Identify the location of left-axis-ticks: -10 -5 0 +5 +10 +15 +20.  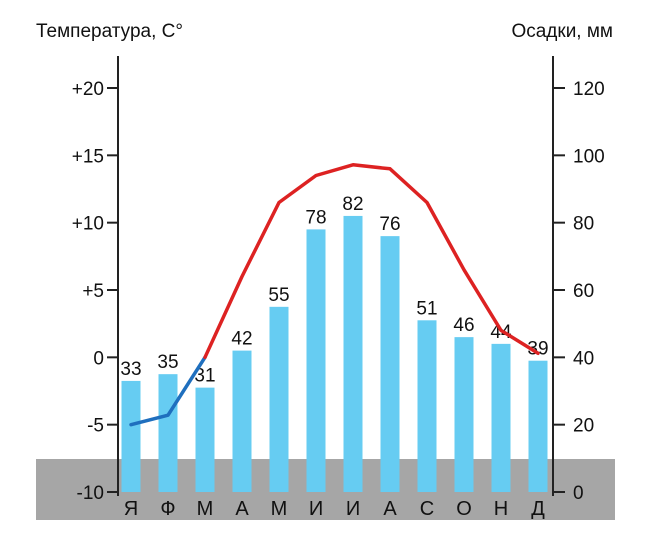
(95, 291).